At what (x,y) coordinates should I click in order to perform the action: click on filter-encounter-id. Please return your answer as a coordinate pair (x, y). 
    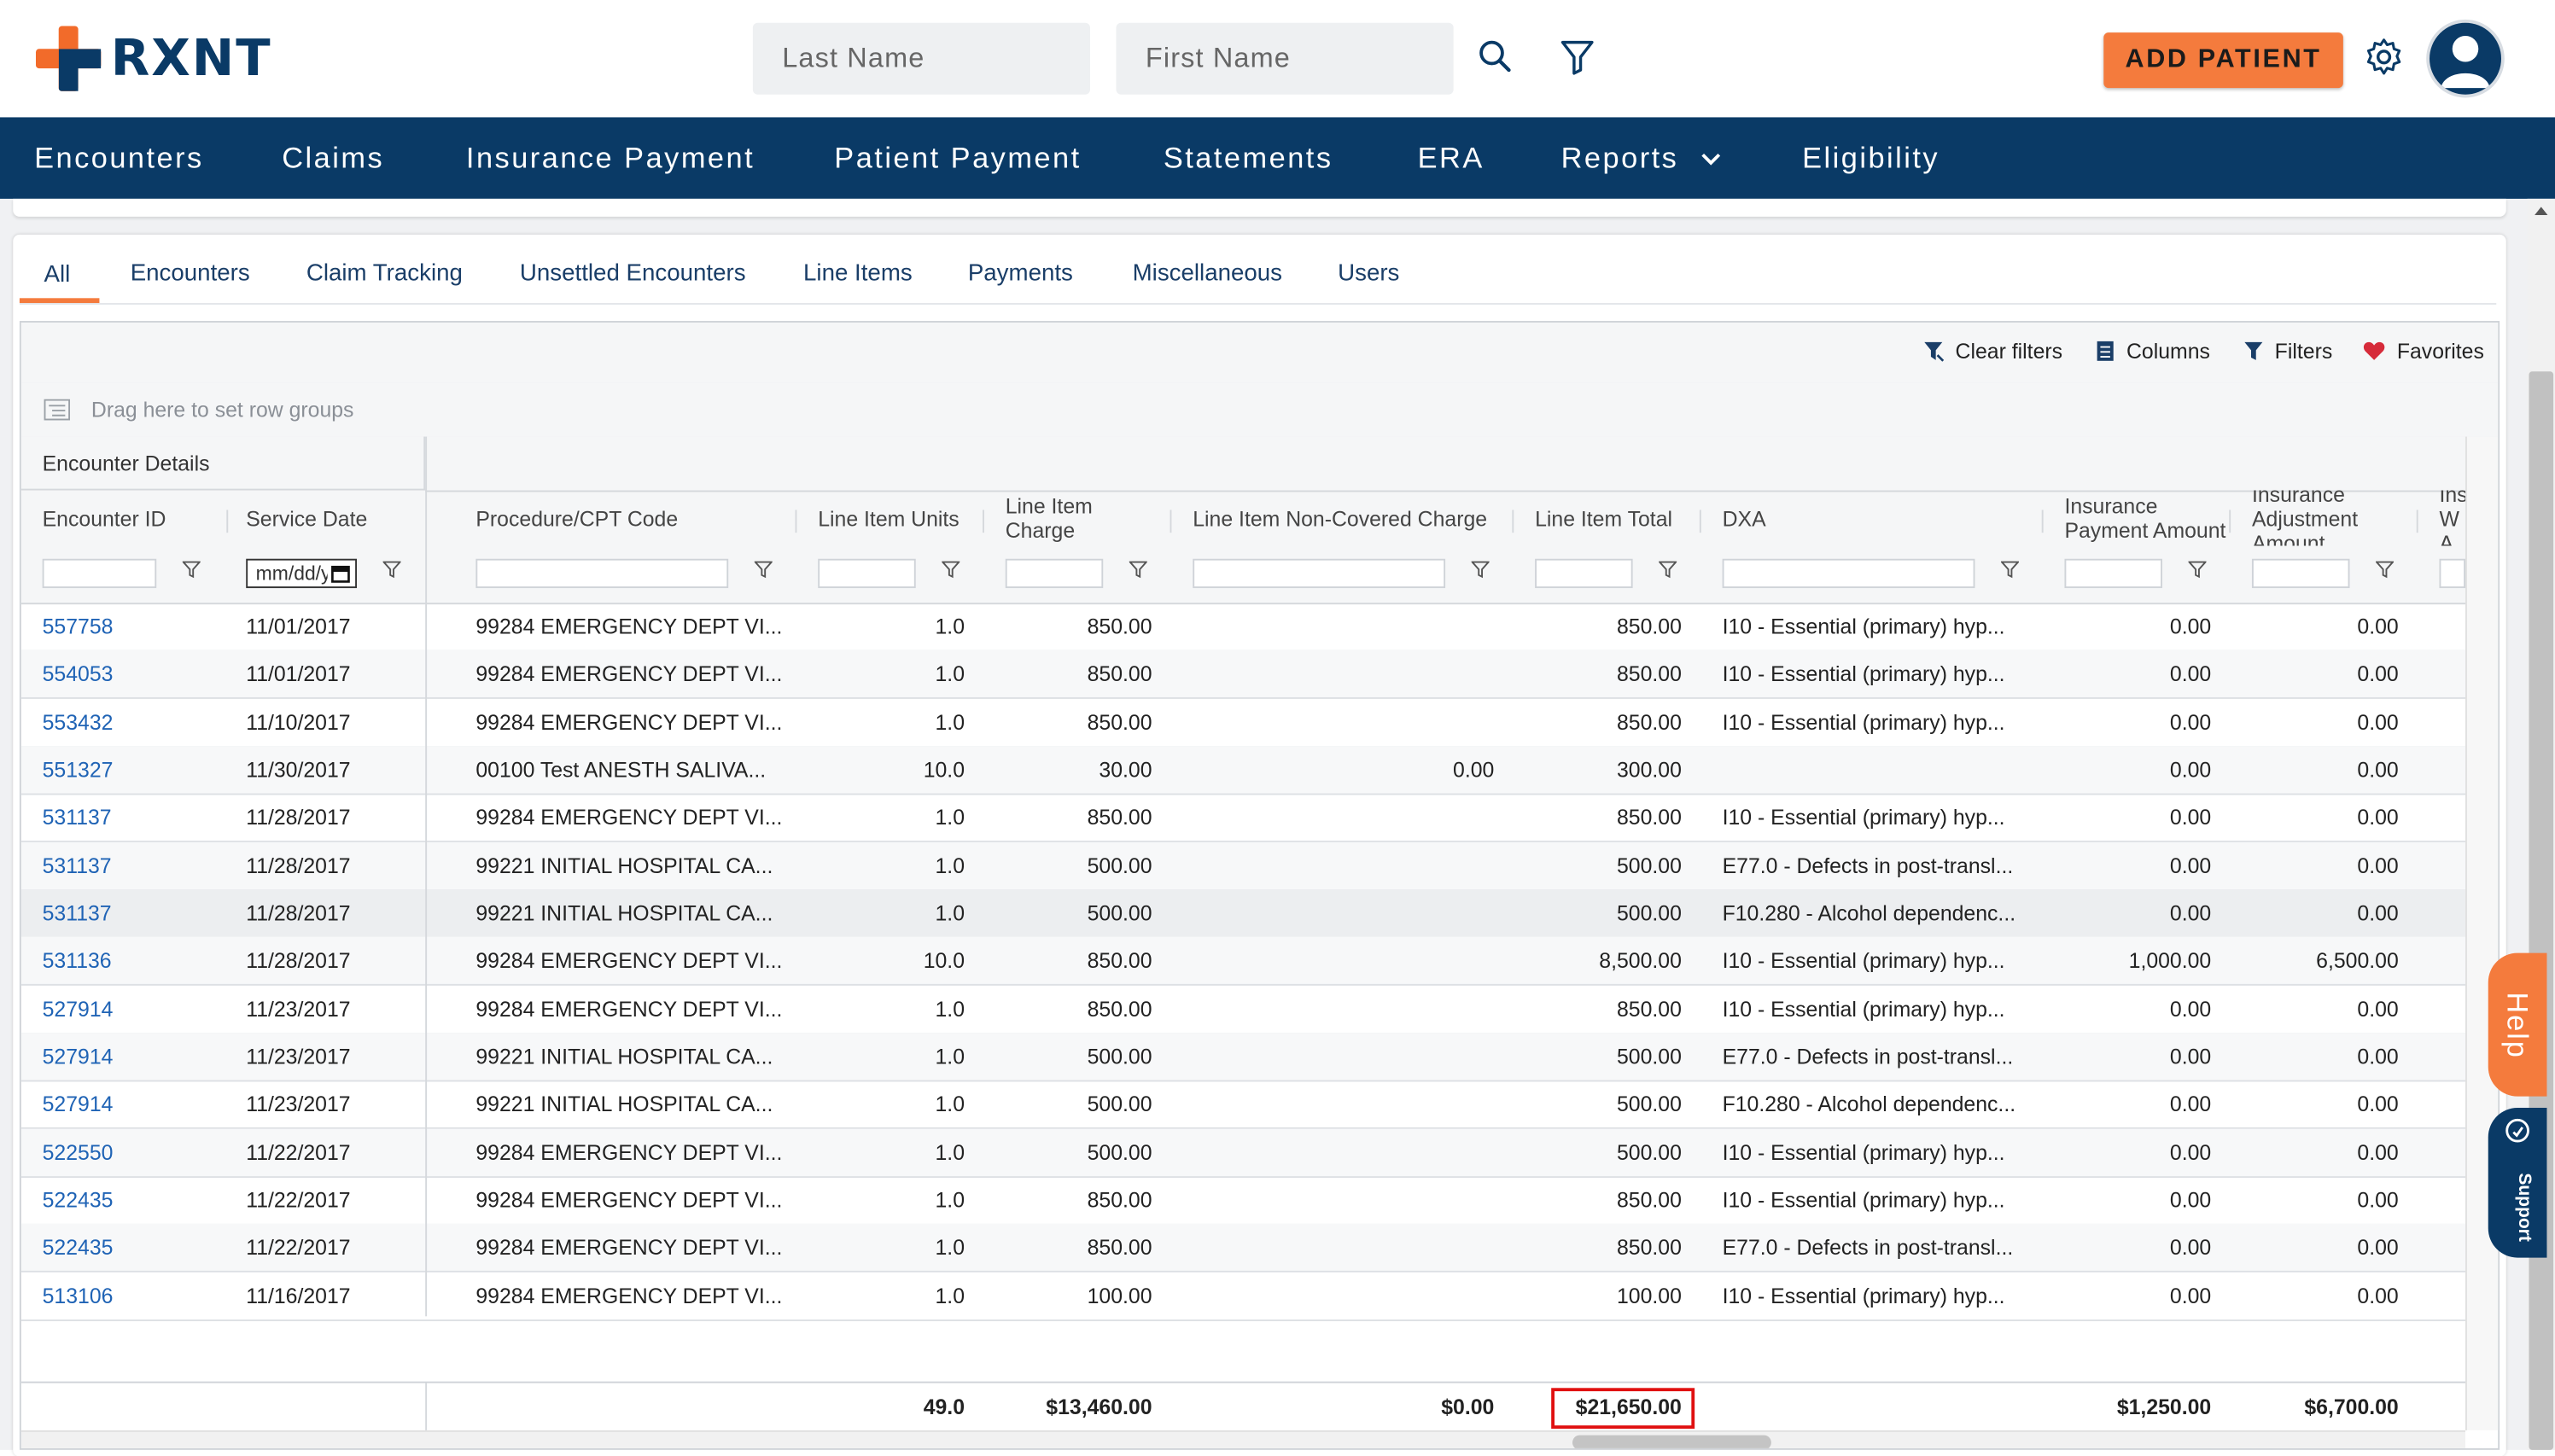
    Looking at the image, I should click on (99, 573).